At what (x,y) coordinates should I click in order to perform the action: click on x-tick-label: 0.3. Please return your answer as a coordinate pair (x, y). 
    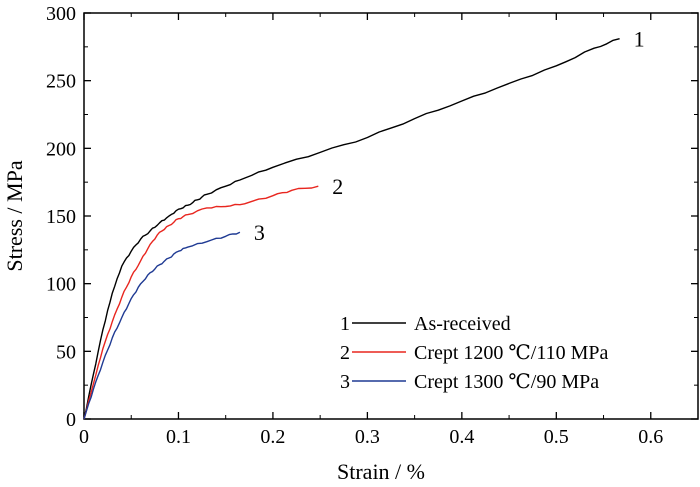
    Looking at the image, I should click on (367, 437).